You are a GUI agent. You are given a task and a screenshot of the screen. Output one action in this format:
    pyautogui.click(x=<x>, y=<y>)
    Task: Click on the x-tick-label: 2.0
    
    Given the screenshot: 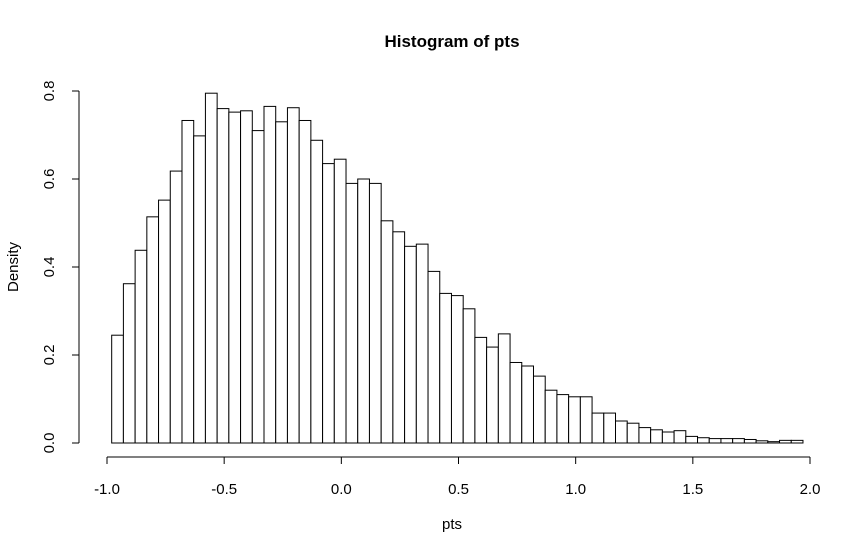 What is the action you would take?
    pyautogui.click(x=810, y=489)
    